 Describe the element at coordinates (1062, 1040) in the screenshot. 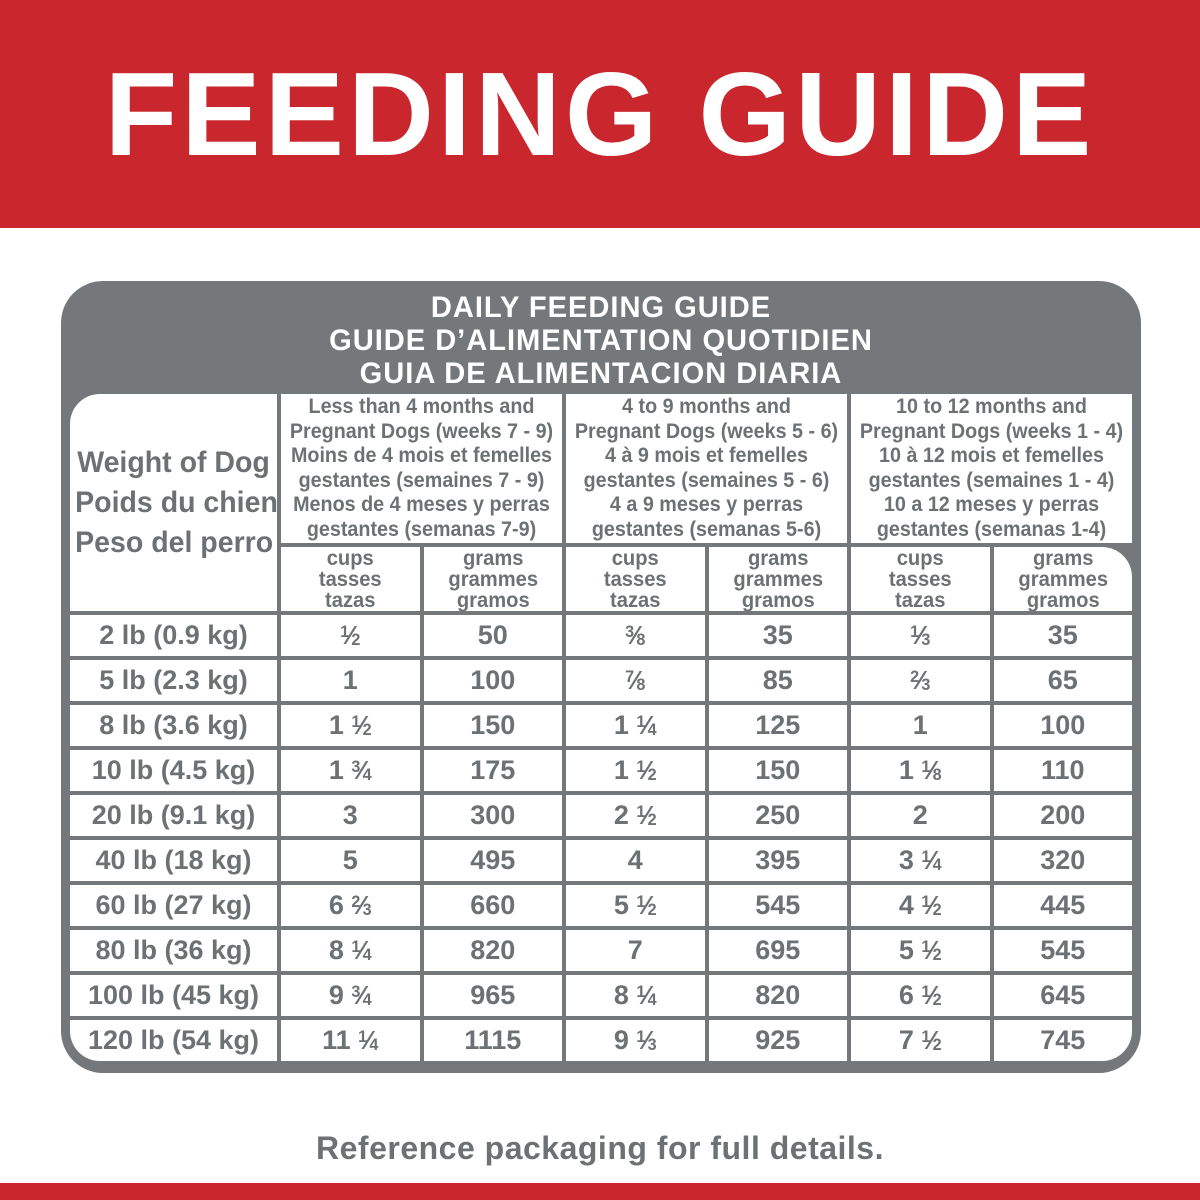

I see `grams-value-cell: 745` at that location.